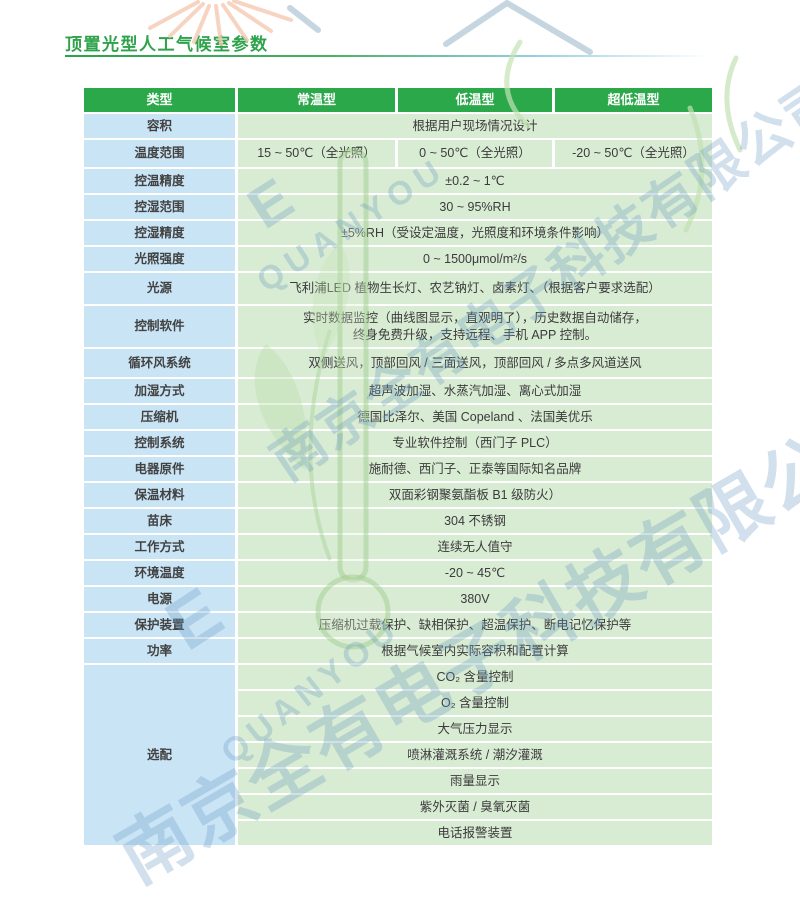  What do you see at coordinates (159, 755) in the screenshot?
I see `row-label-options: 选配` at bounding box center [159, 755].